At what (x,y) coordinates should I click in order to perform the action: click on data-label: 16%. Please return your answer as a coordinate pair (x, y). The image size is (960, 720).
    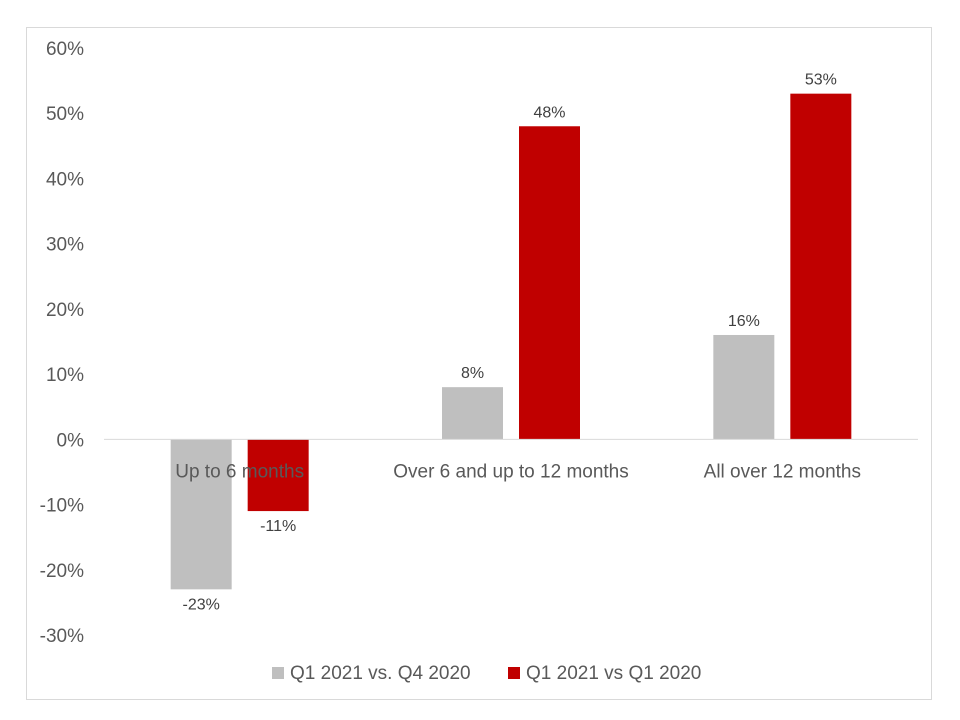
    Looking at the image, I should click on (744, 321).